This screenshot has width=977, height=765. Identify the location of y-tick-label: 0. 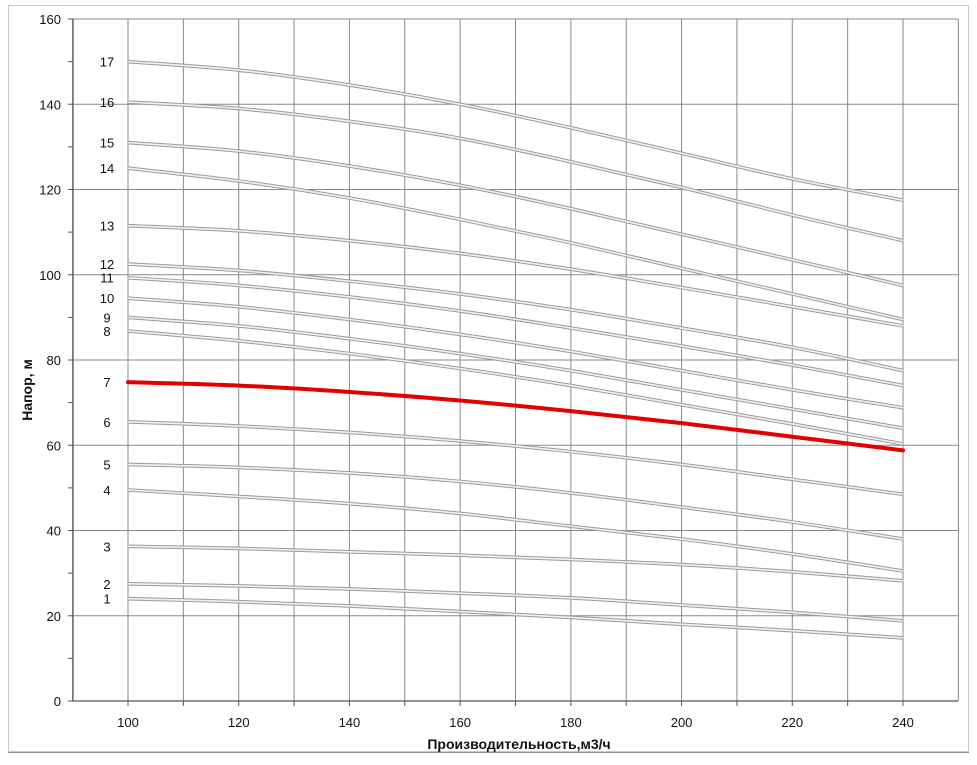
(57, 701).